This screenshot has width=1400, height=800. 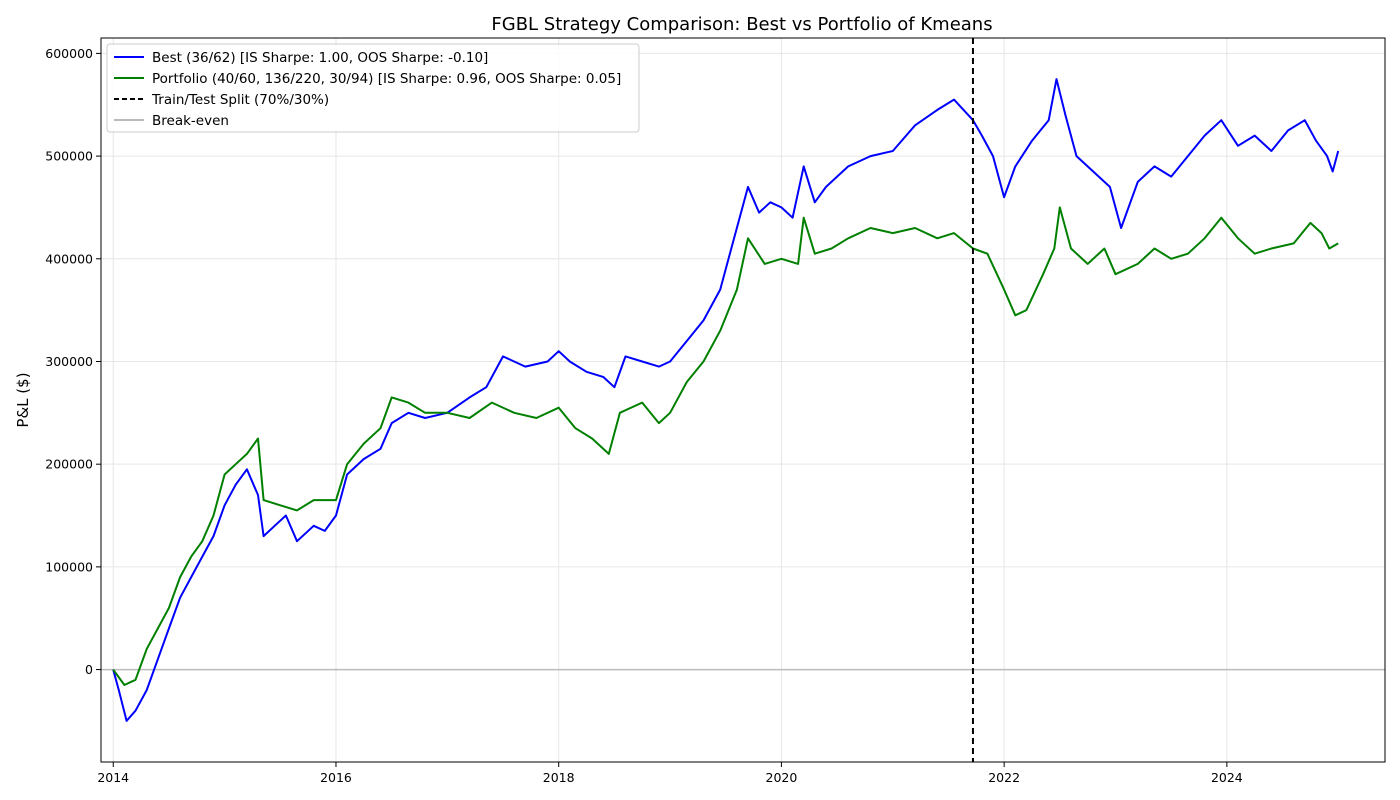 I want to click on y-tick-label: 100000, so click(x=69, y=566).